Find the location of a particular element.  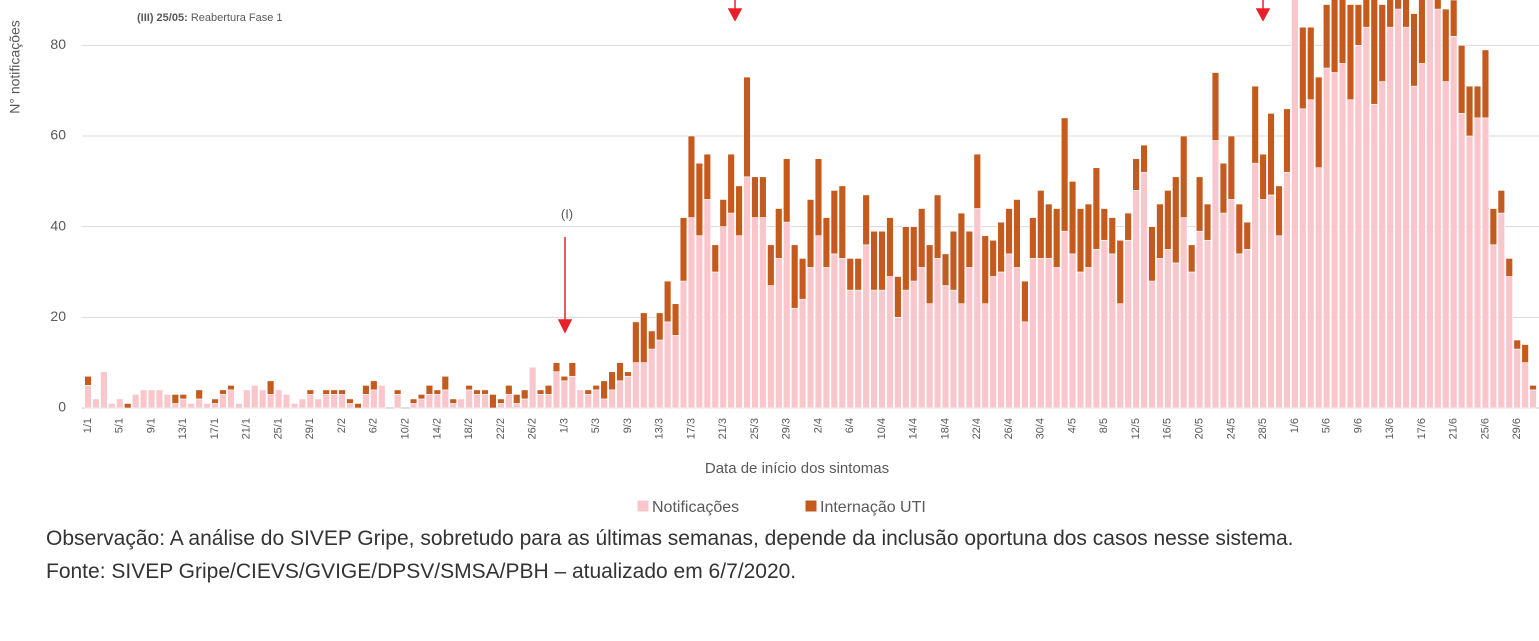

y-tick-label: 0 is located at coordinates (62, 407).